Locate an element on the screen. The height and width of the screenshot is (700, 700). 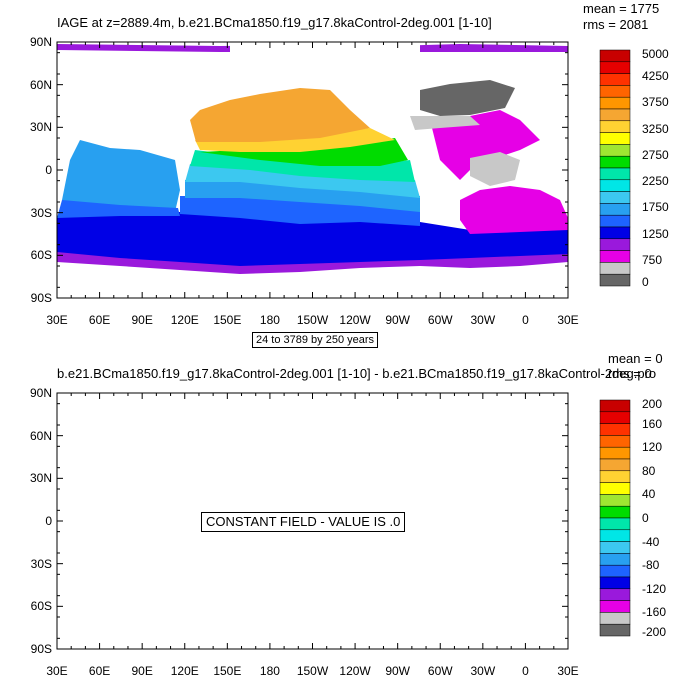
map2-lon-label: 150W is located at coordinates (312, 671).